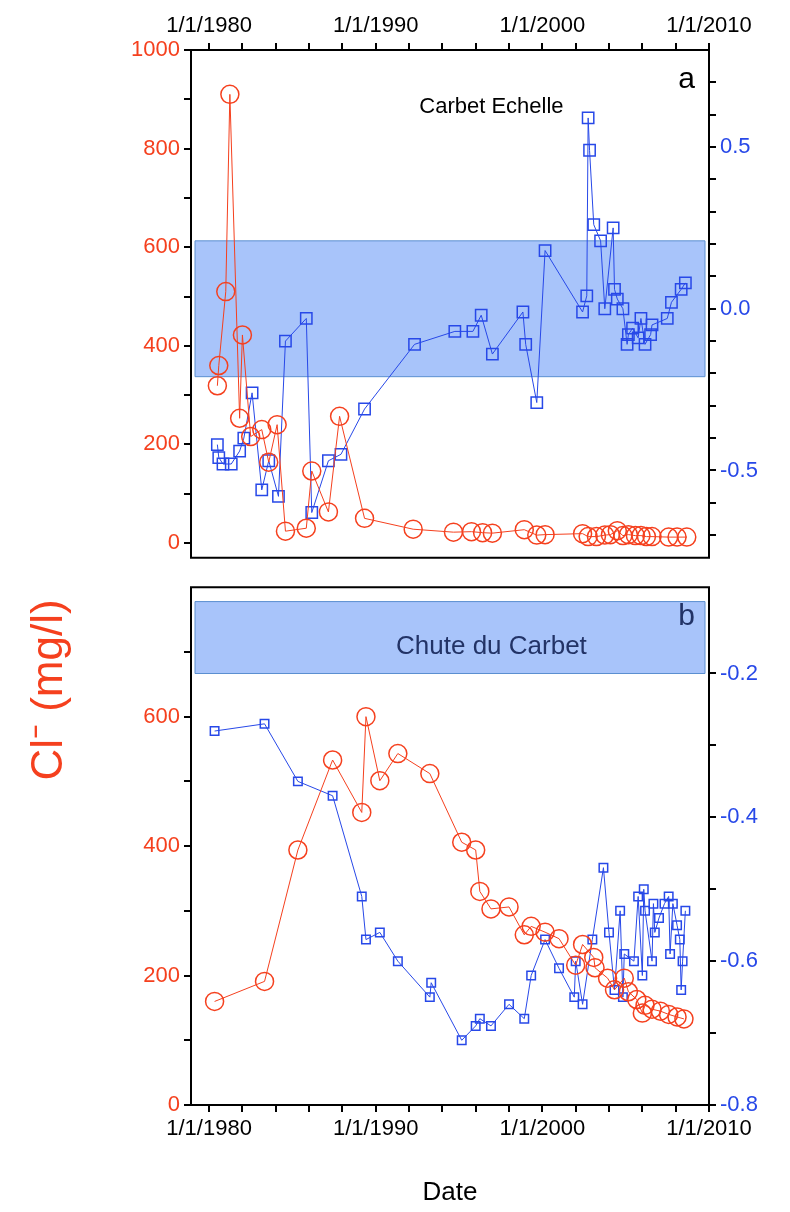  What do you see at coordinates (46, 690) in the screenshot?
I see `y-axis-title: Cl⁻ (mg/l)` at bounding box center [46, 690].